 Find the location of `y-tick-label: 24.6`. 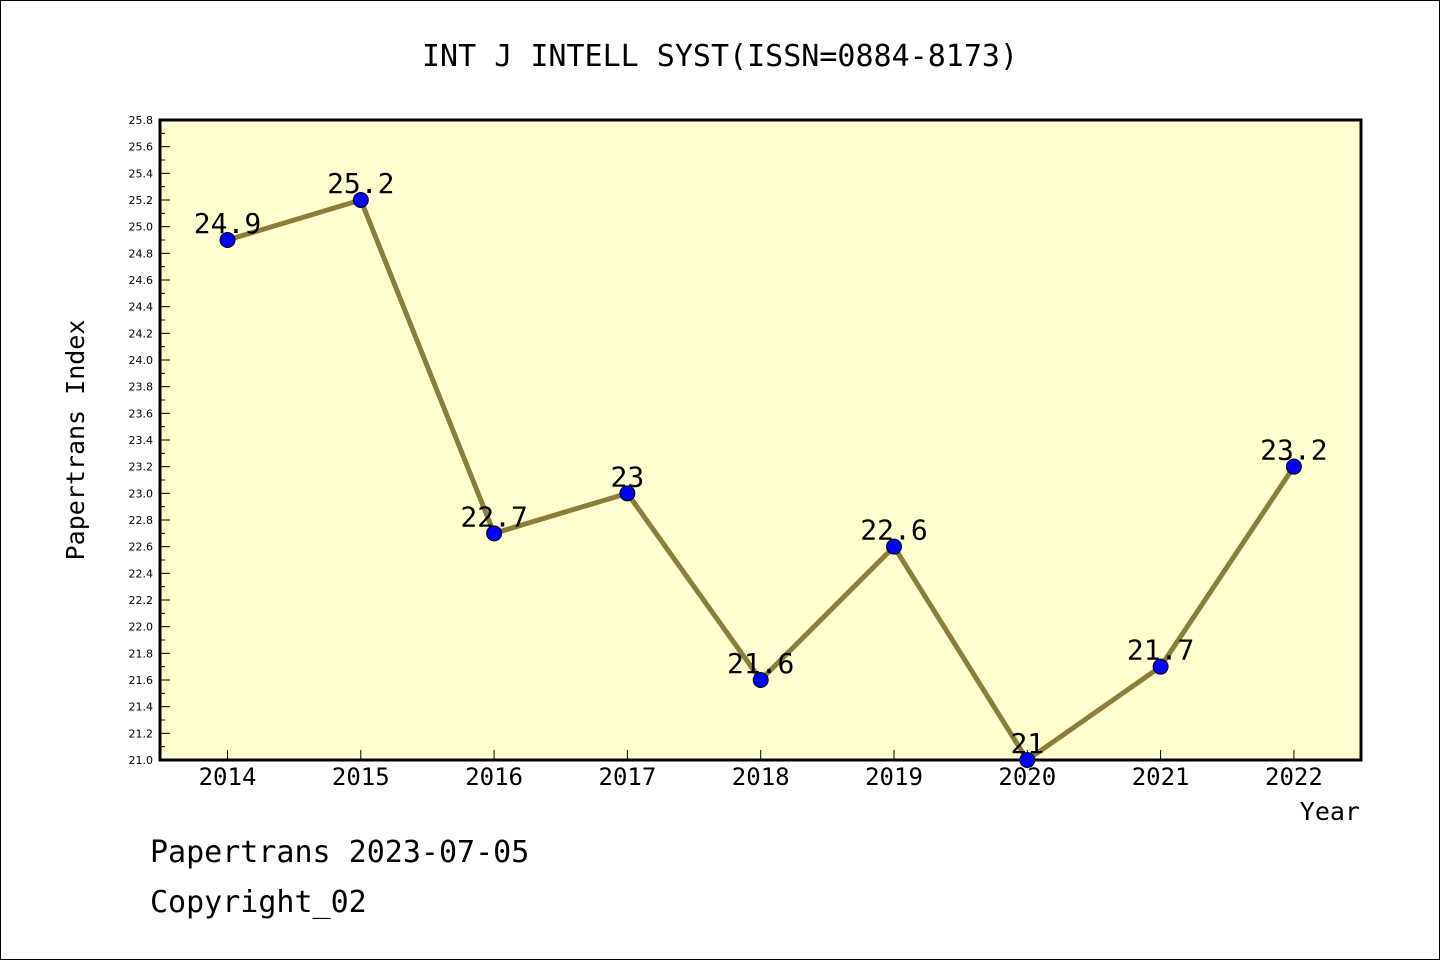

y-tick-label: 24.6 is located at coordinates (141, 280).